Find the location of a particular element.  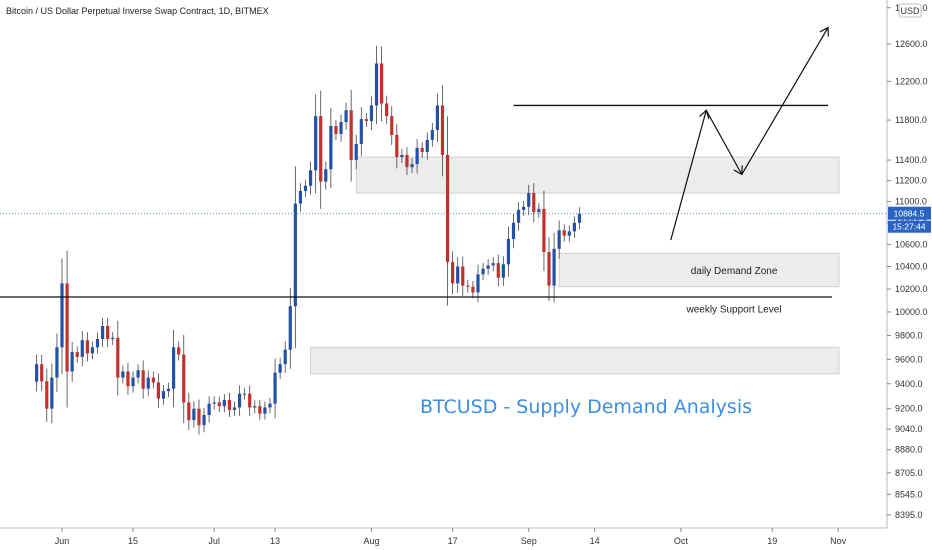

current-price-value: 10884.5 is located at coordinates (909, 214).